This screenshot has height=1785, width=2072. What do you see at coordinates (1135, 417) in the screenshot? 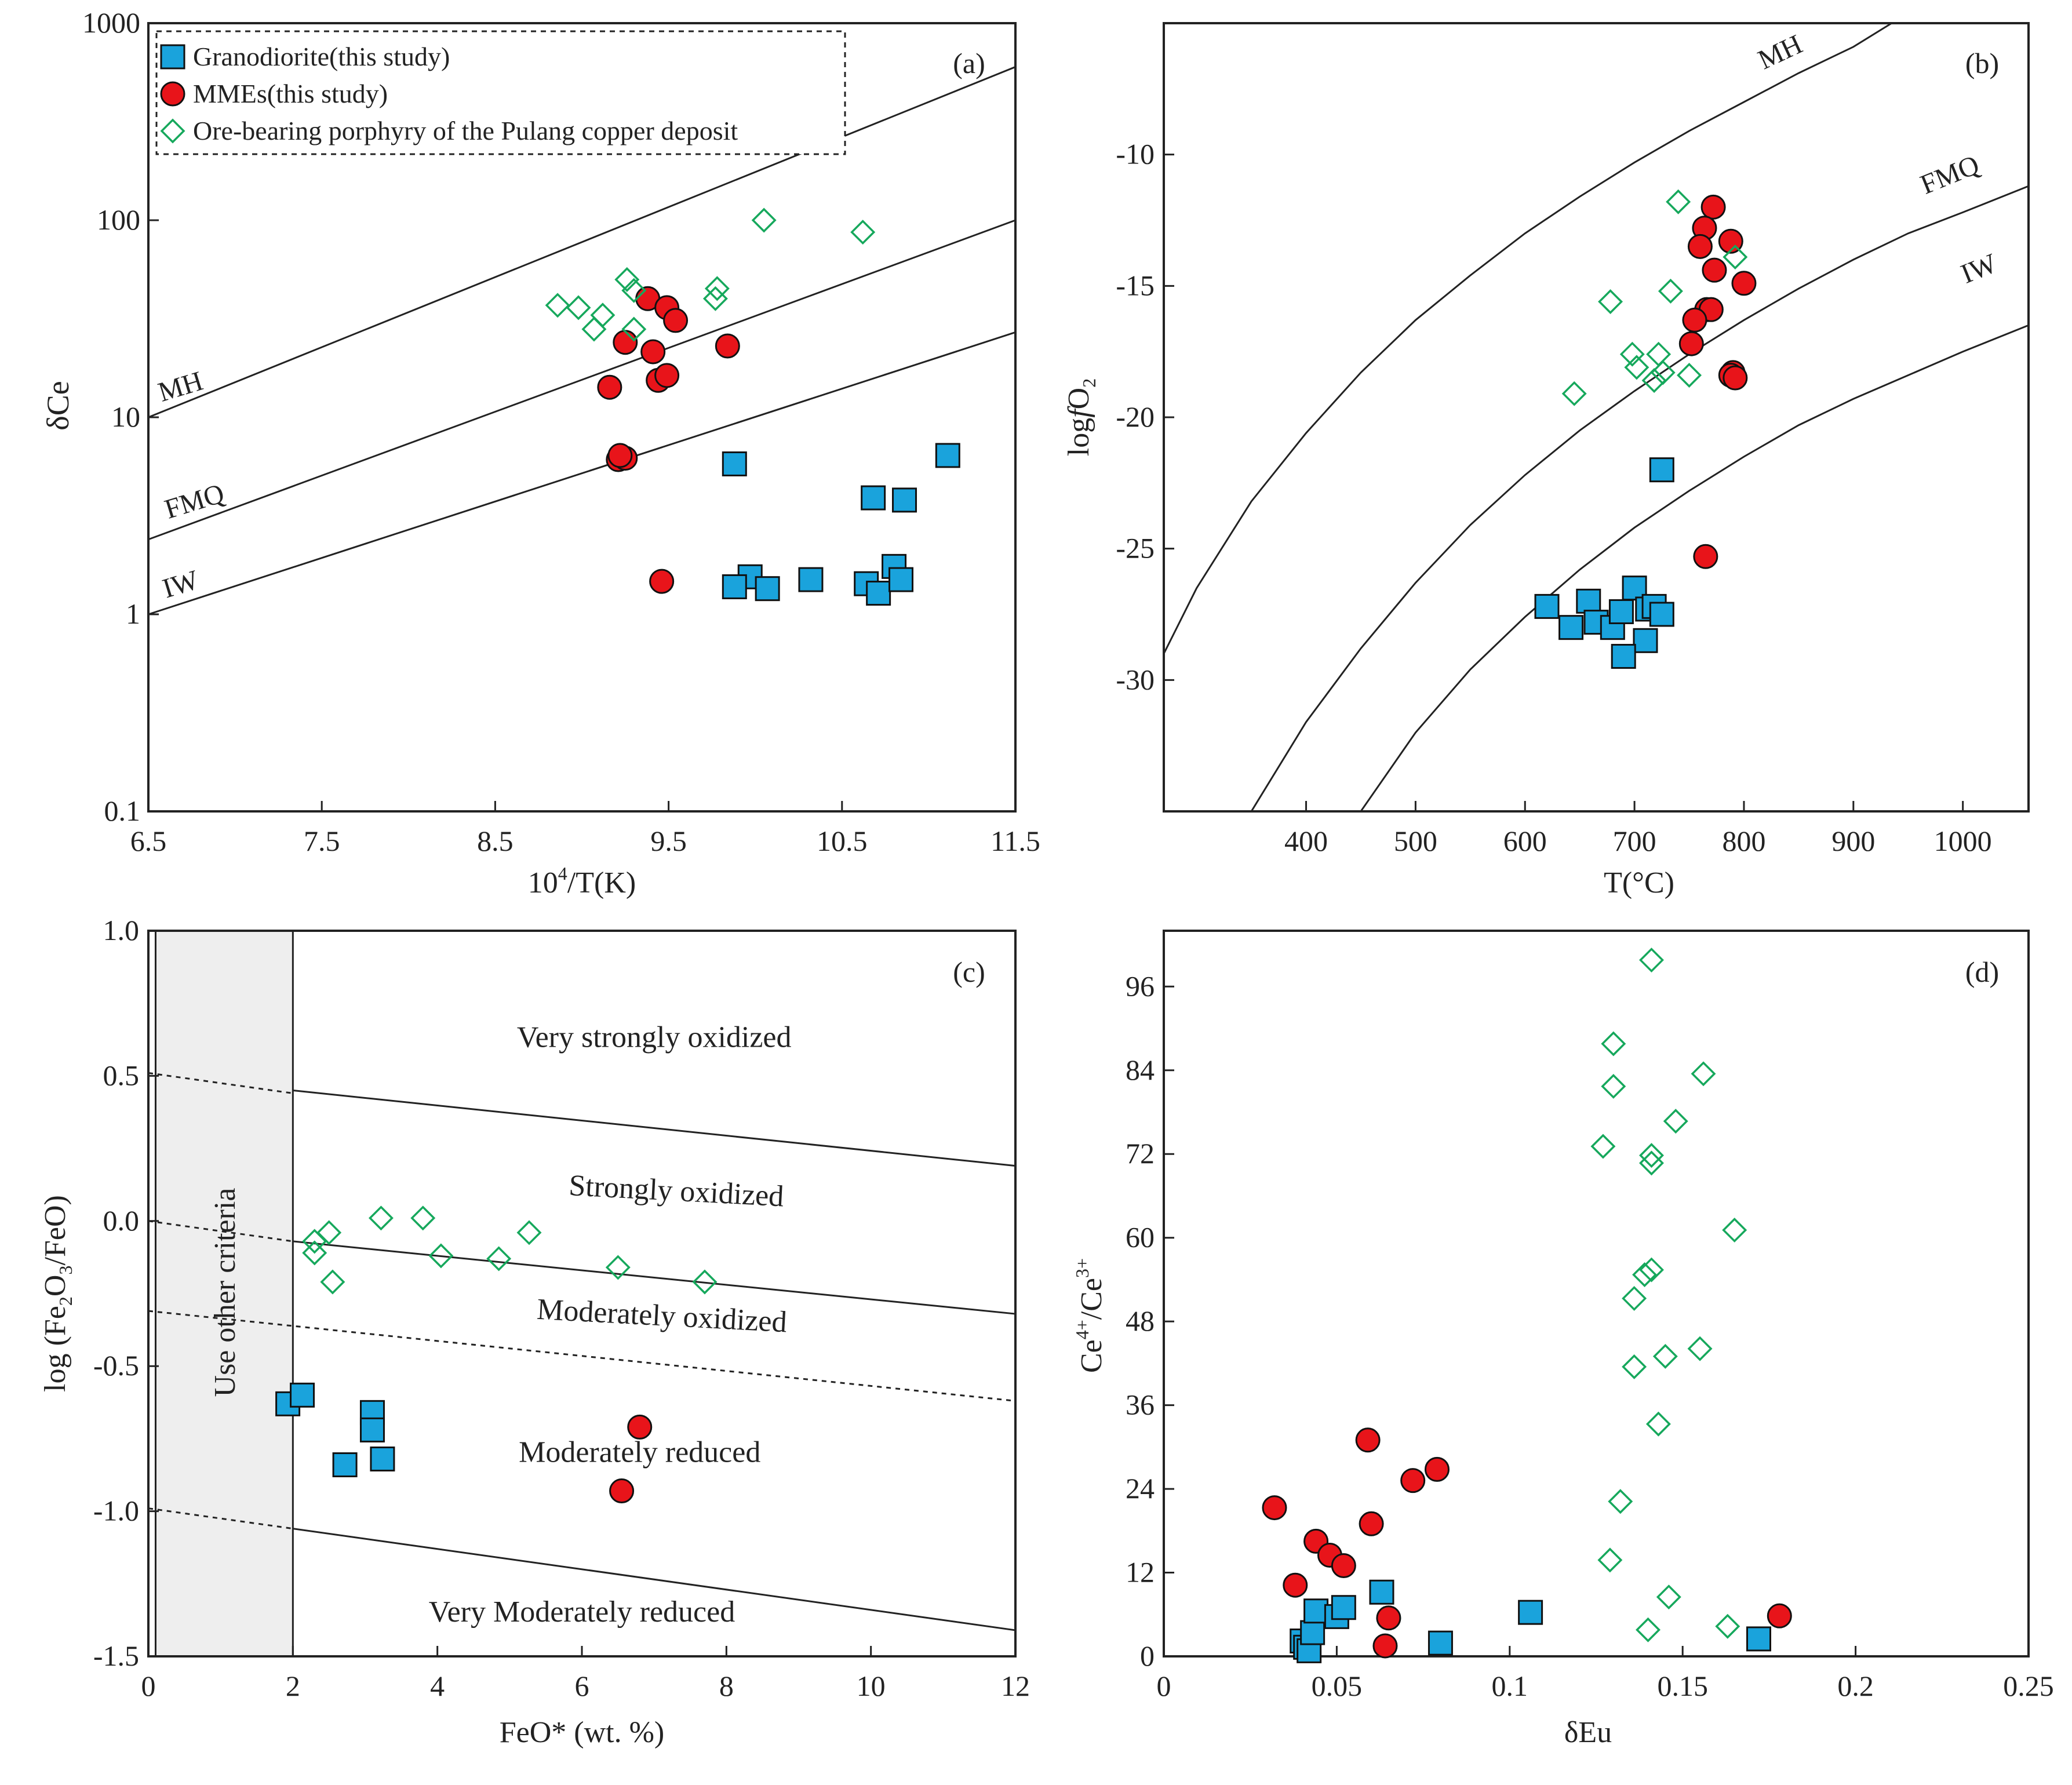
I see `y-tick-label: -20` at bounding box center [1135, 417].